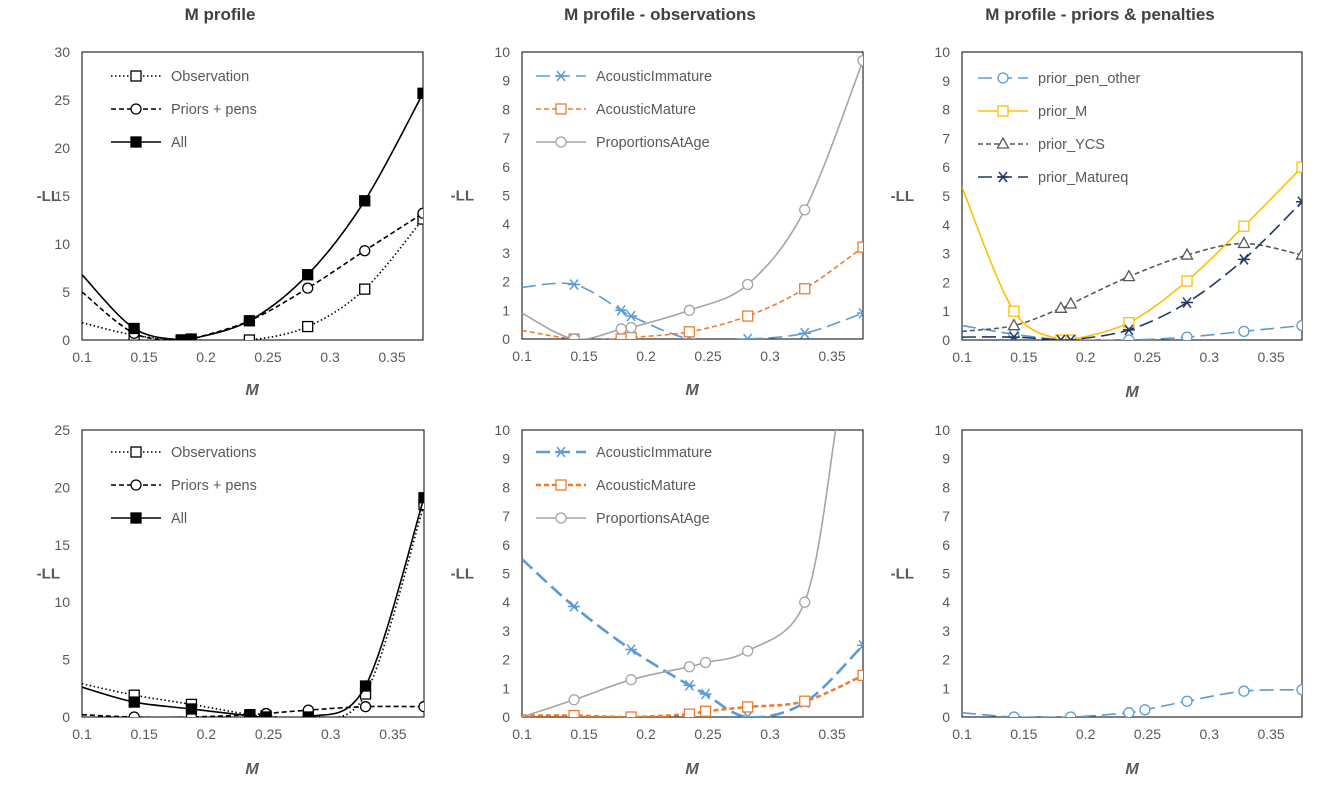  Describe the element at coordinates (946, 487) in the screenshot. I see `y-tick-label: 8` at that location.